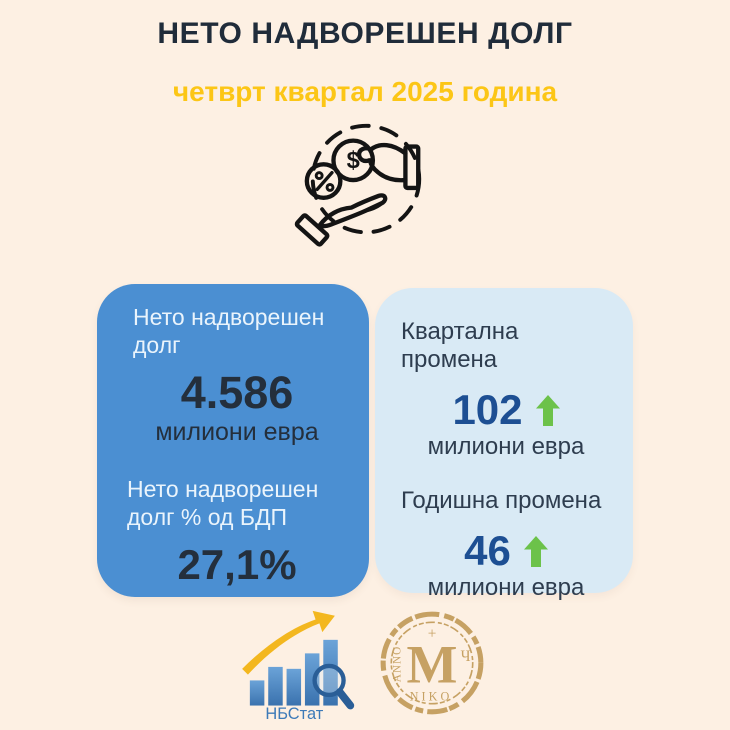 The image size is (730, 730). What do you see at coordinates (365, 33) in the screenshot?
I see `page-title: НЕТО НАДВОРЕШЕН ДОЛГ` at bounding box center [365, 33].